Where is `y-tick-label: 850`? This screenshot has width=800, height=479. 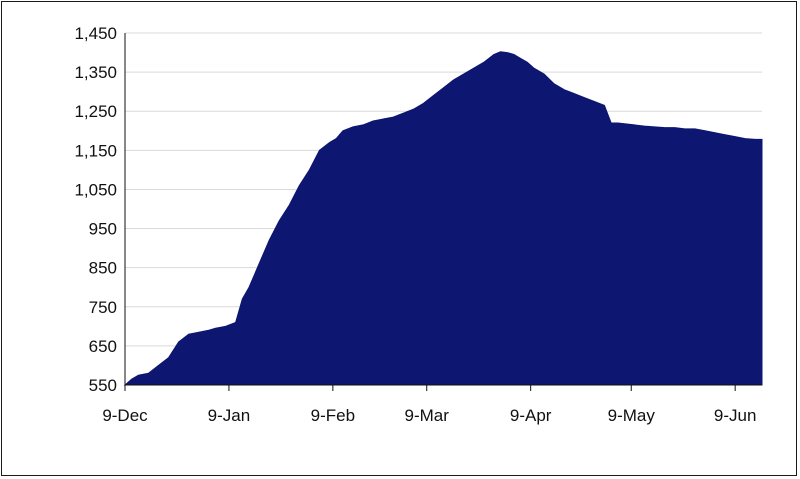
y-tick-label: 850 is located at coordinates (103, 268).